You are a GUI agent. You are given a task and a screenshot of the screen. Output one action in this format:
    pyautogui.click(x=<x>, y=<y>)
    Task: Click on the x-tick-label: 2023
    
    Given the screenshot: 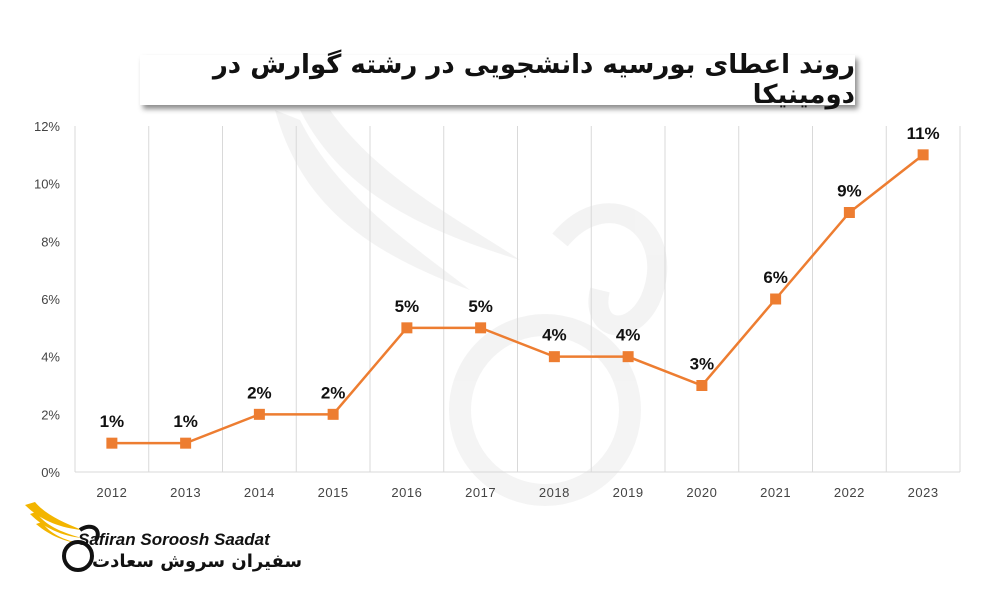 What is the action you would take?
    pyautogui.click(x=923, y=492)
    